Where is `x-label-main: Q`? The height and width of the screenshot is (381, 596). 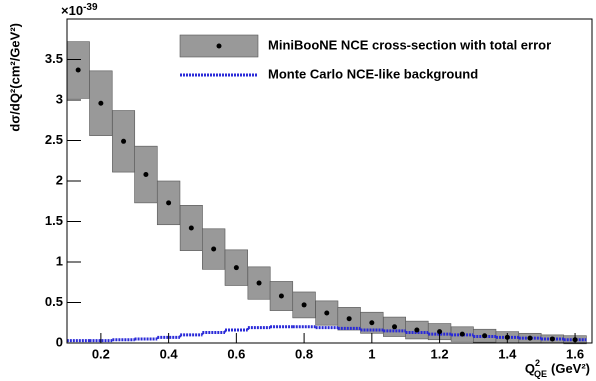 x-label-main: Q is located at coordinates (530, 368).